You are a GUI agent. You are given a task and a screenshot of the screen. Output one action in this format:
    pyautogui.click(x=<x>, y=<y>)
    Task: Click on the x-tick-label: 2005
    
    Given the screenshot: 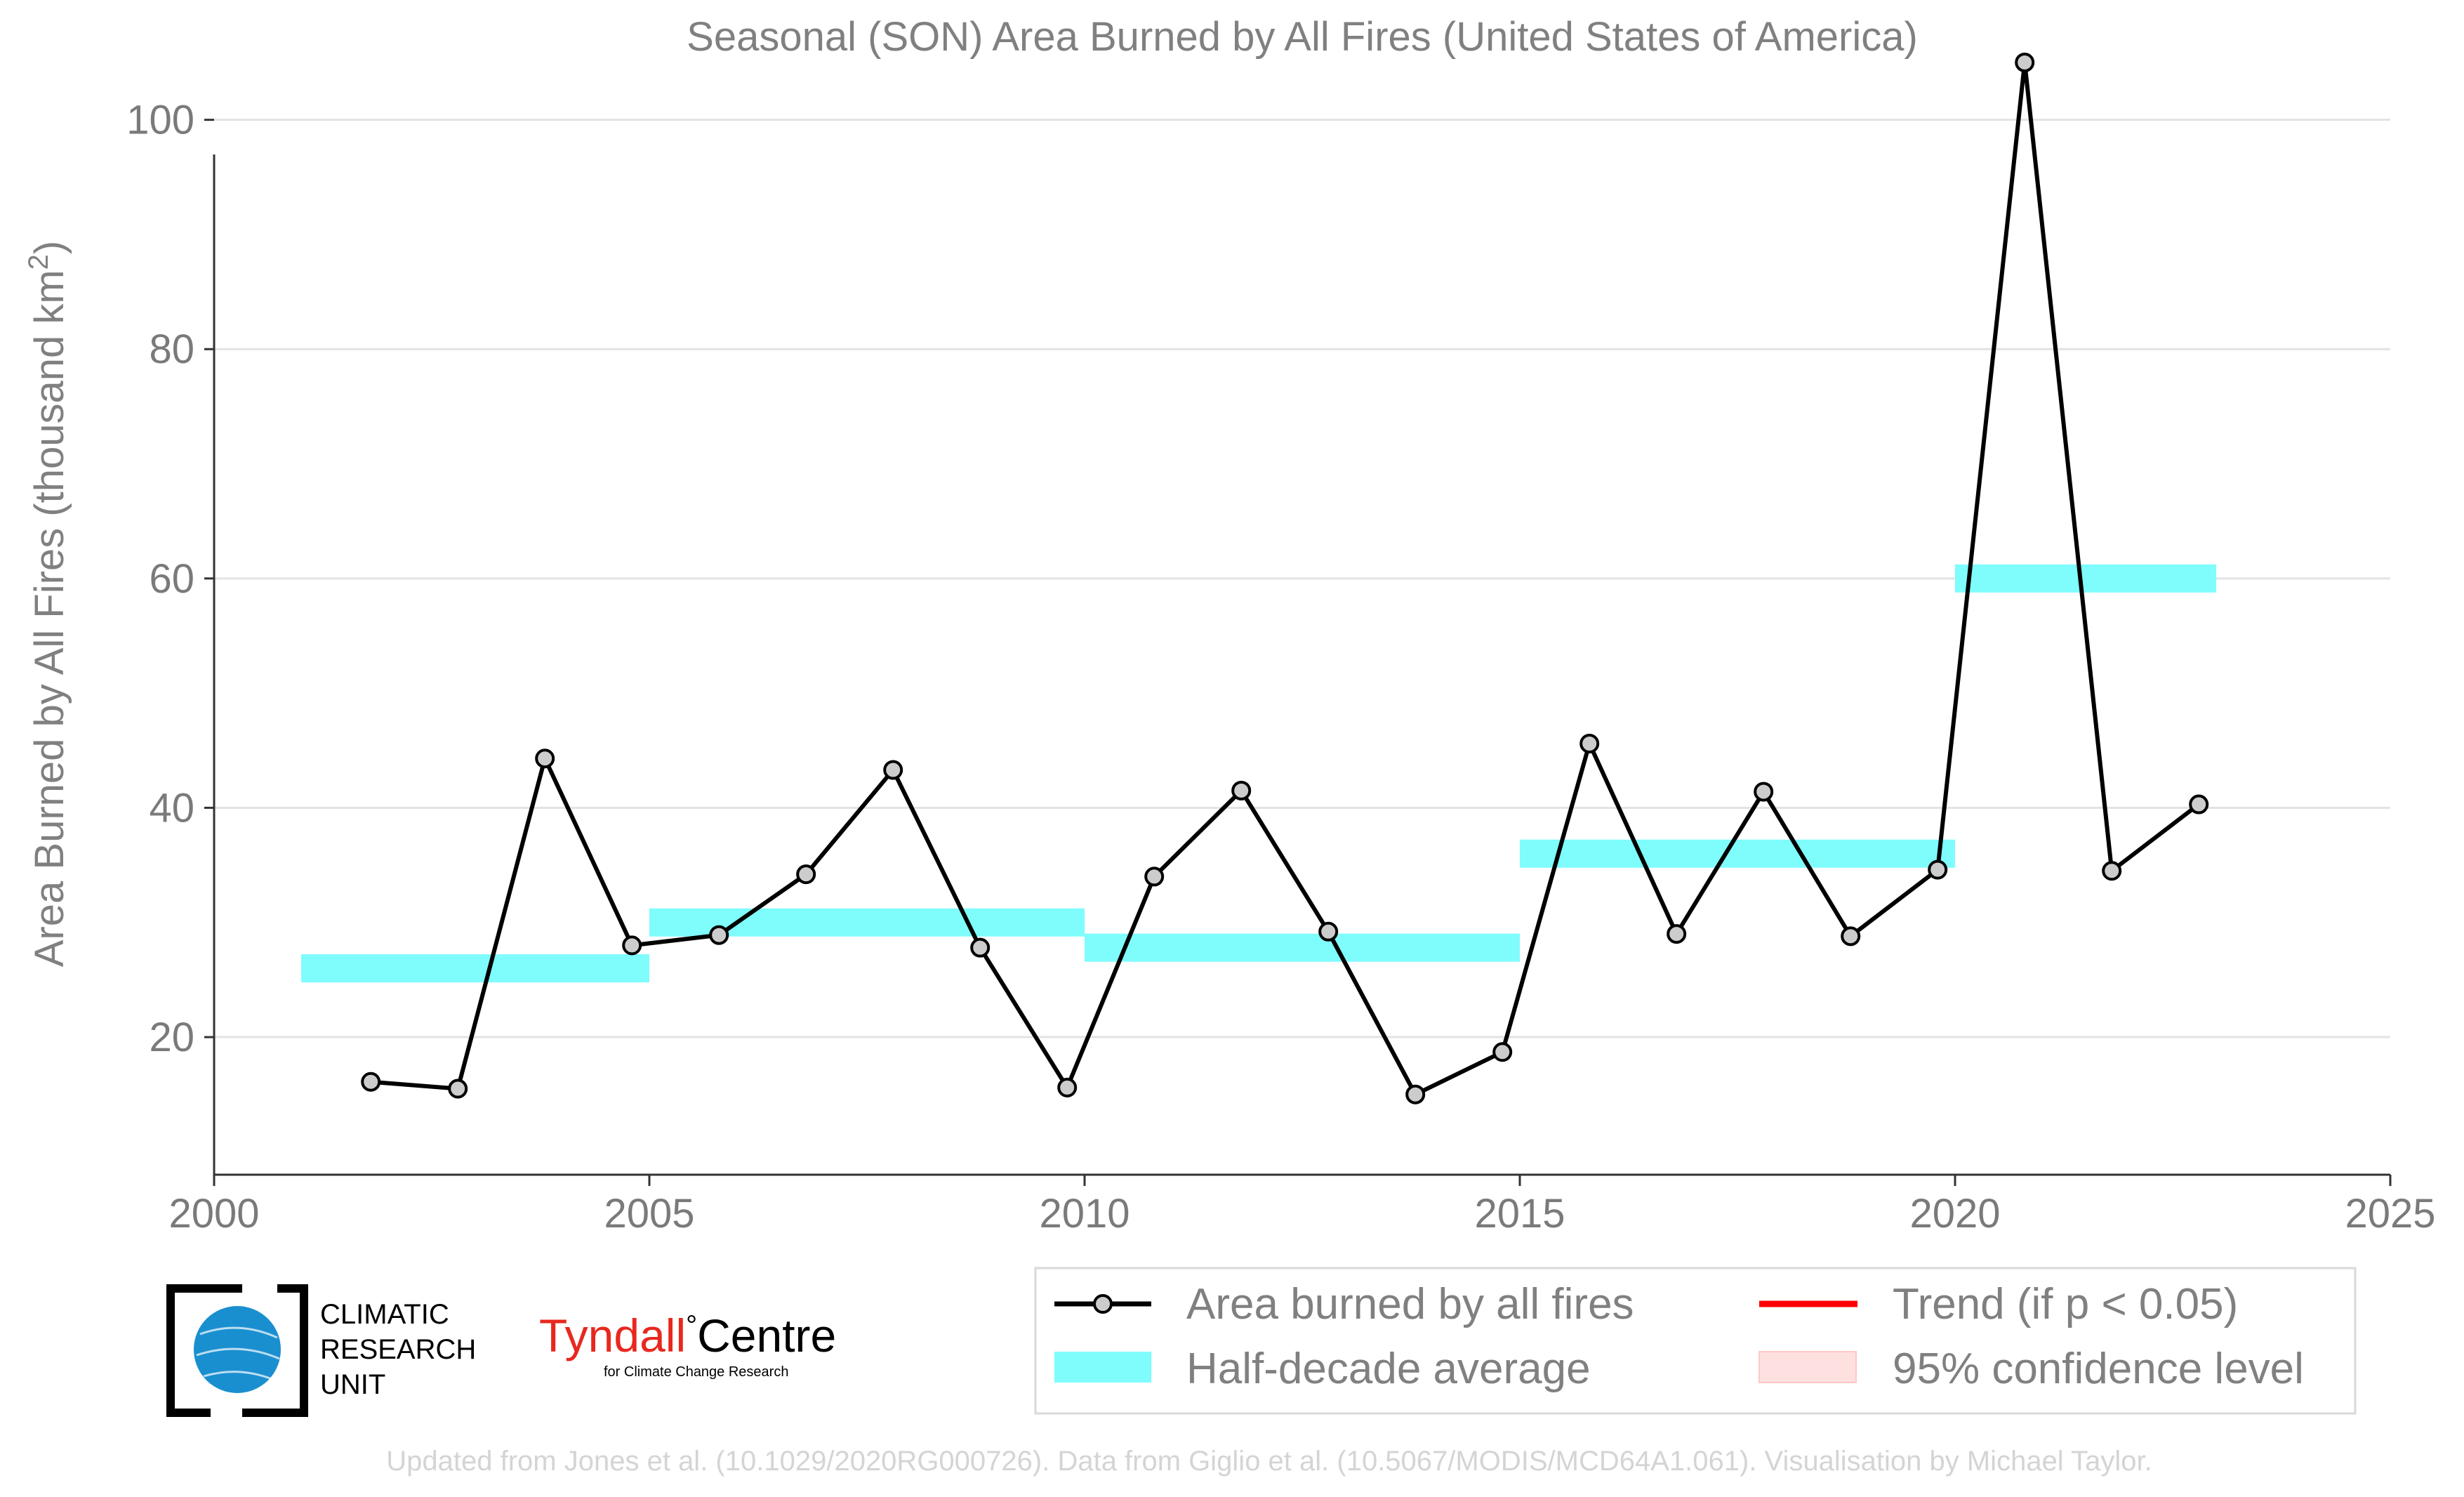 What is the action you would take?
    pyautogui.click(x=649, y=1213)
    